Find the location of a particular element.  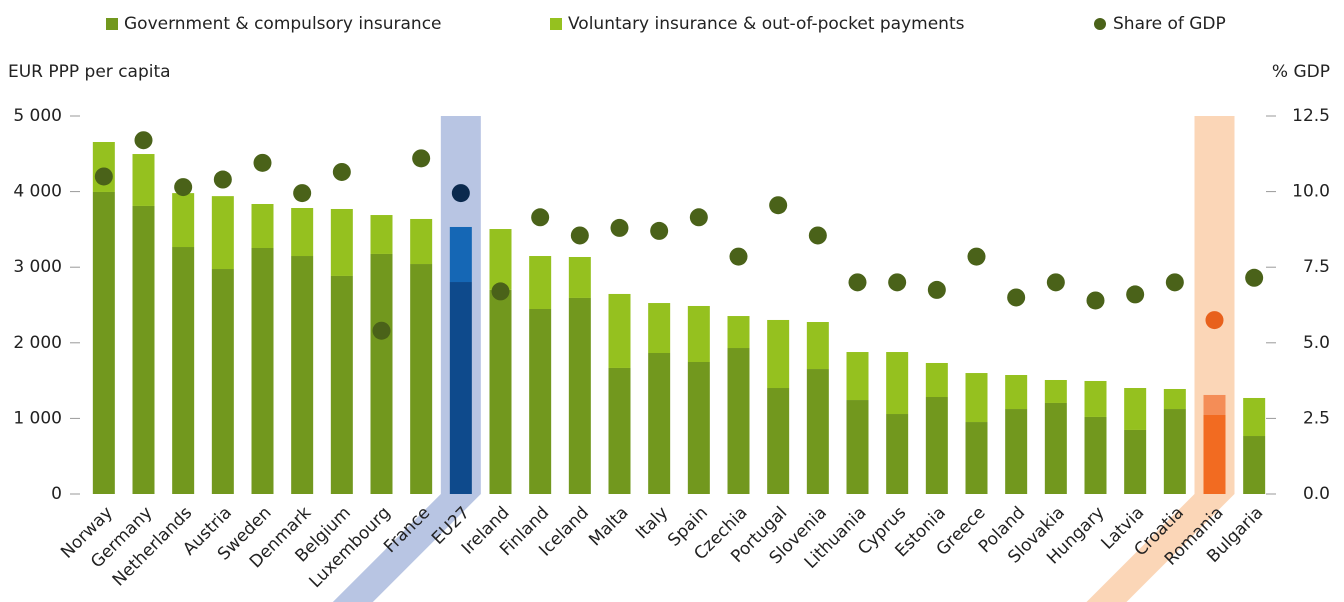

y2-tick-label: 12.5 is located at coordinates (1311, 116).